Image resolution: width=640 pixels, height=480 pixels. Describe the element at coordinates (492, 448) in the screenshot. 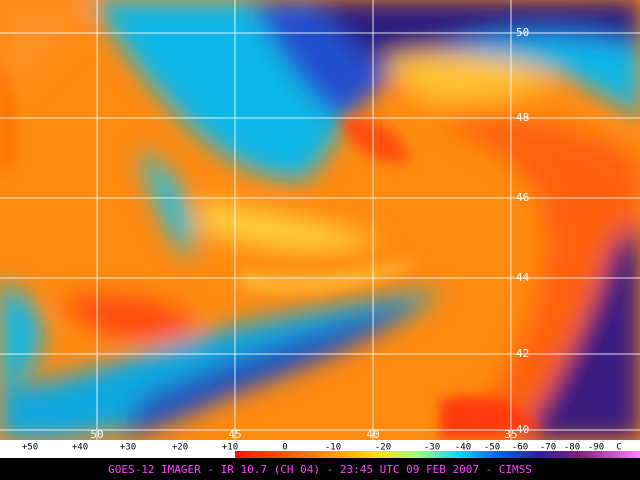

I see `colorbar-label: -50` at that location.